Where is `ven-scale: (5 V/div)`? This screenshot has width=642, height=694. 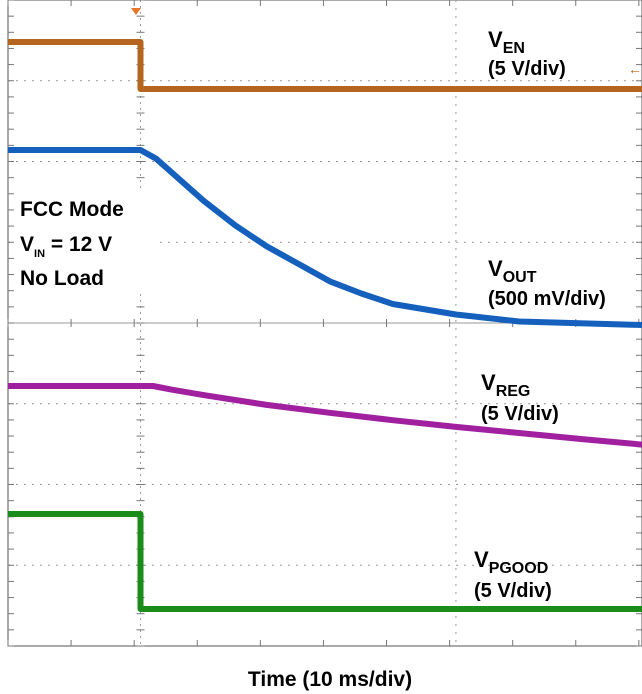
ven-scale: (5 V/div) is located at coordinates (527, 69).